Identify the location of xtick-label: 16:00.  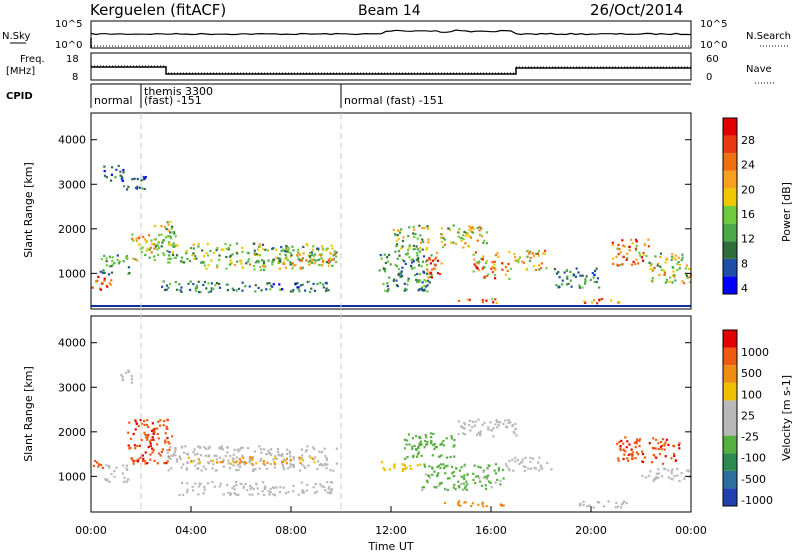
(491, 530).